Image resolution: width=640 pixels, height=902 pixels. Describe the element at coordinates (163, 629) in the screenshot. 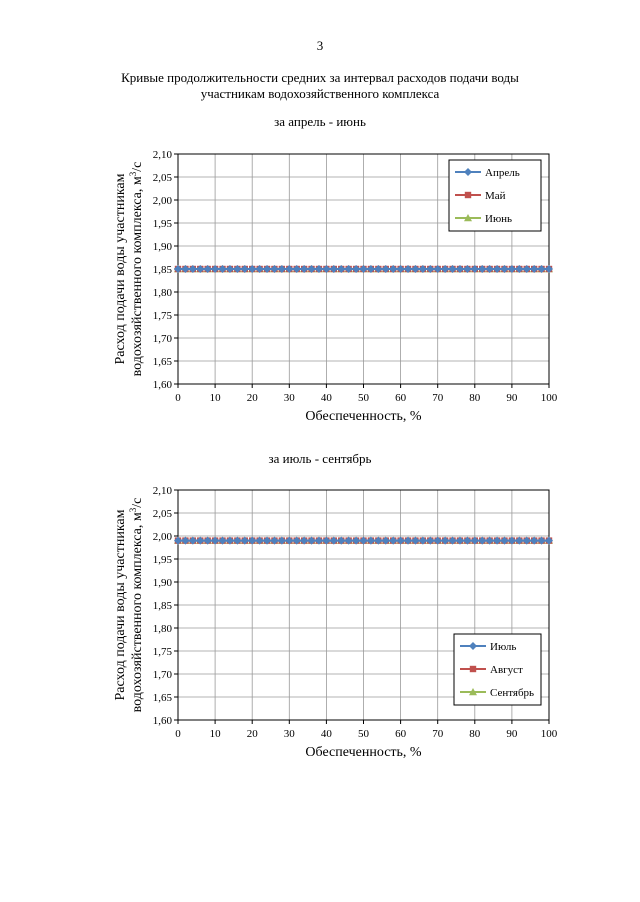

I see `y-tick-label: 1,80` at that location.